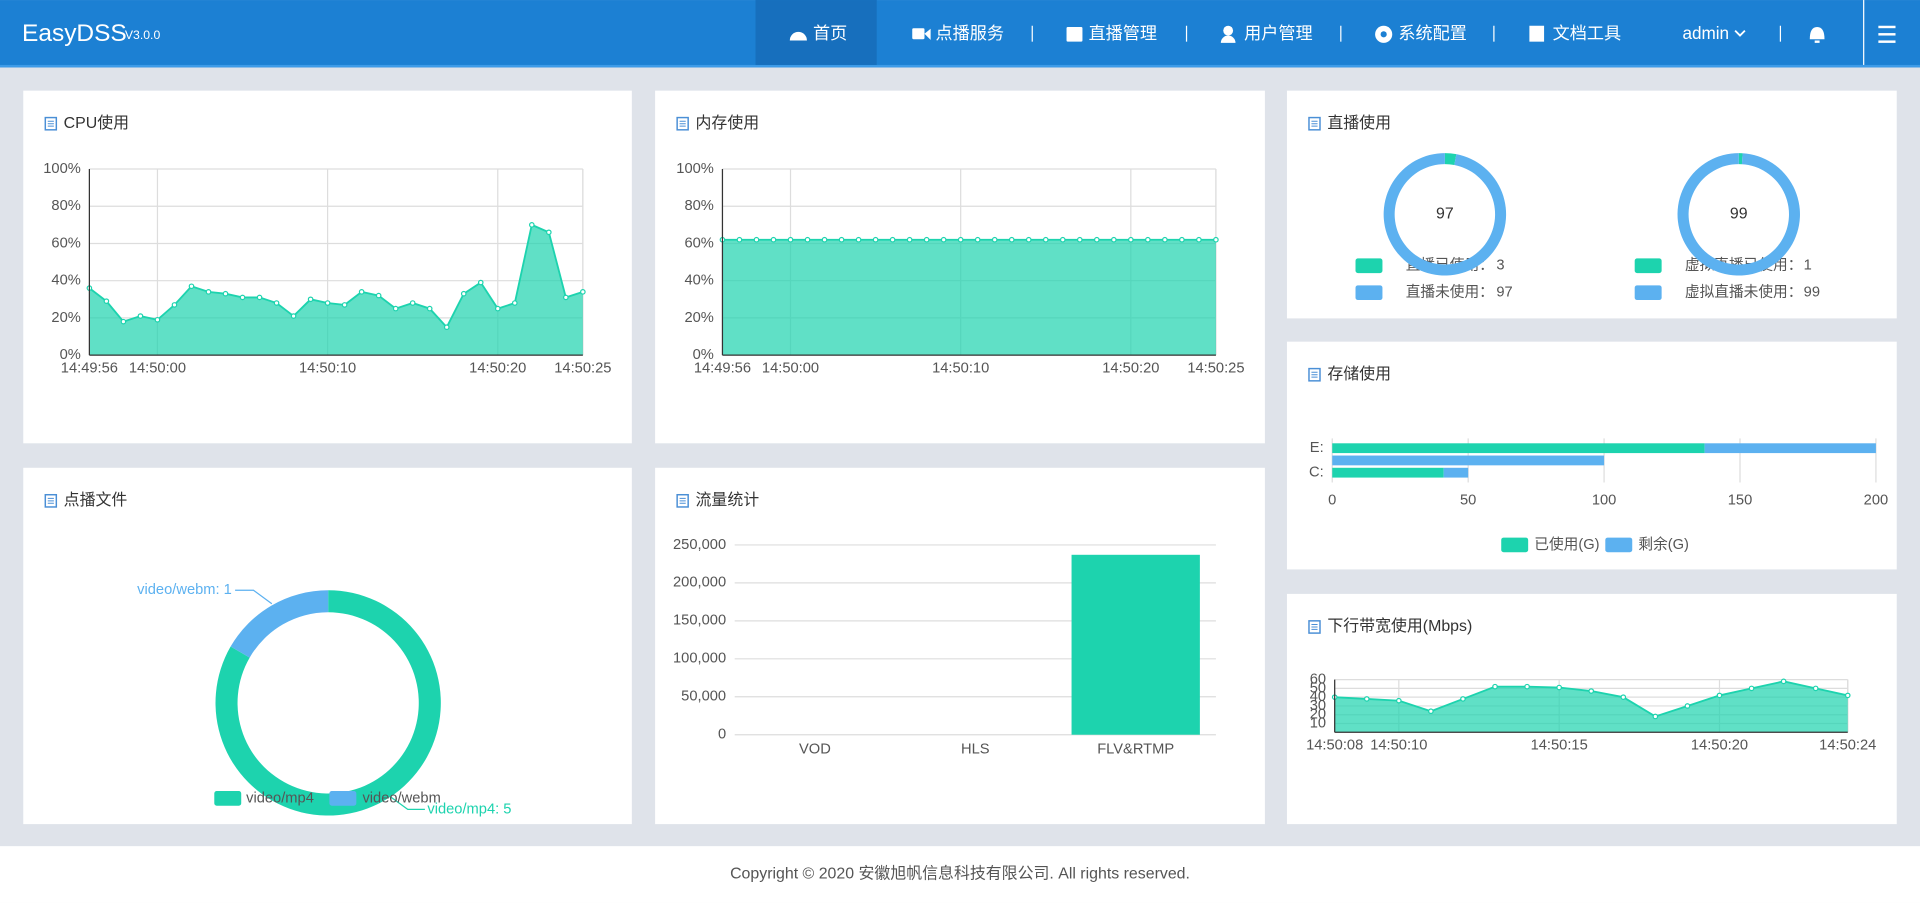 The image size is (1920, 903). Describe the element at coordinates (143, 35) in the screenshot. I see `version: V3.0.0` at that location.